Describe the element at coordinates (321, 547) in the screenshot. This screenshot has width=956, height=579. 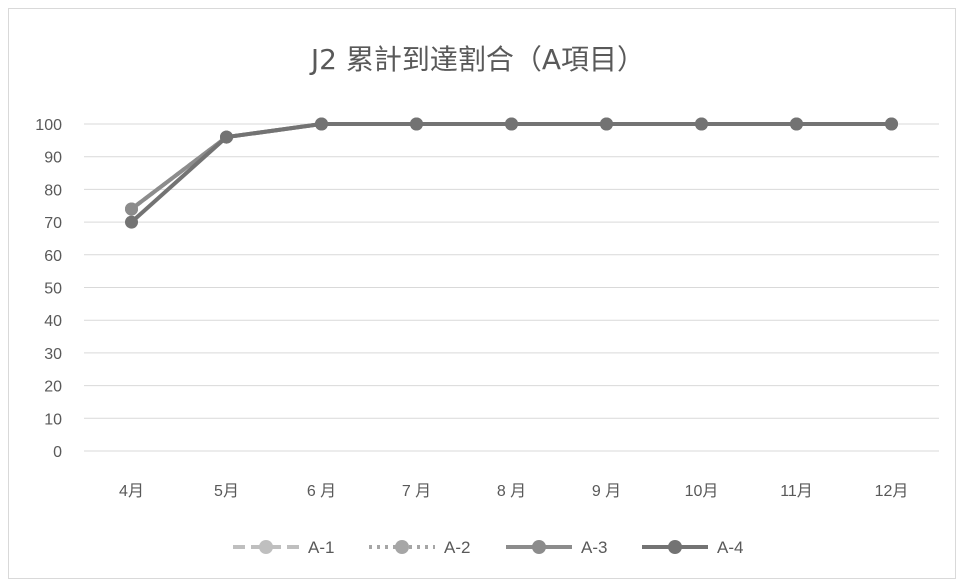
I see `legend-label-A-1: A-1` at that location.